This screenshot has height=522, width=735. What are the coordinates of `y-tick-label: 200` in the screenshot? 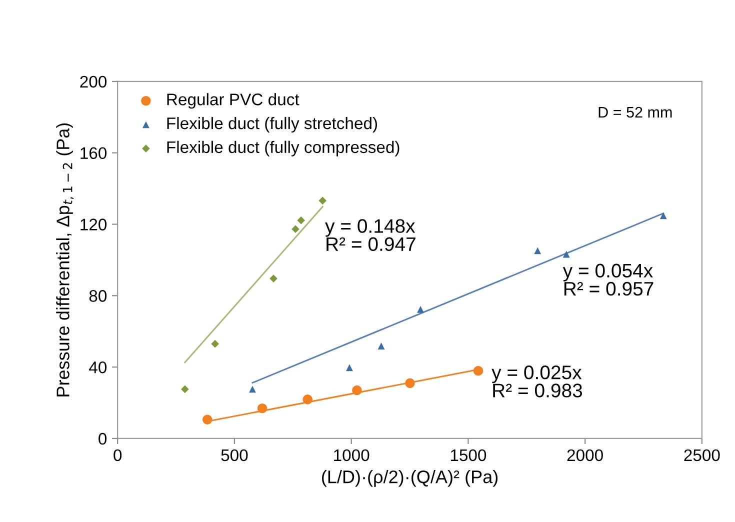 It's located at (93, 82).